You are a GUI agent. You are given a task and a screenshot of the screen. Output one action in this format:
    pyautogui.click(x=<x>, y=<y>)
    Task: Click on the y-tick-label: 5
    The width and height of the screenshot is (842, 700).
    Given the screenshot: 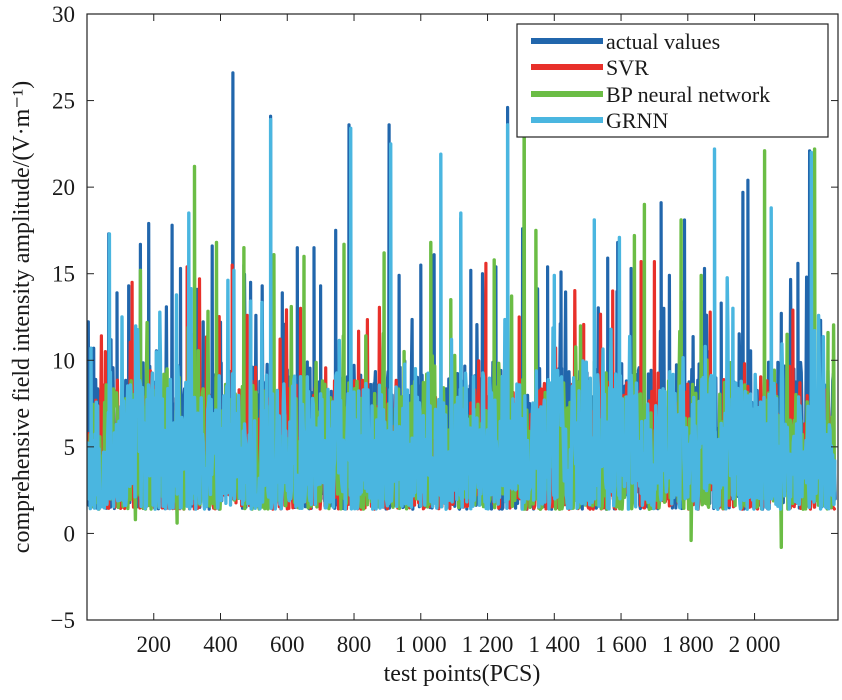 What is the action you would take?
    pyautogui.click(x=70, y=447)
    